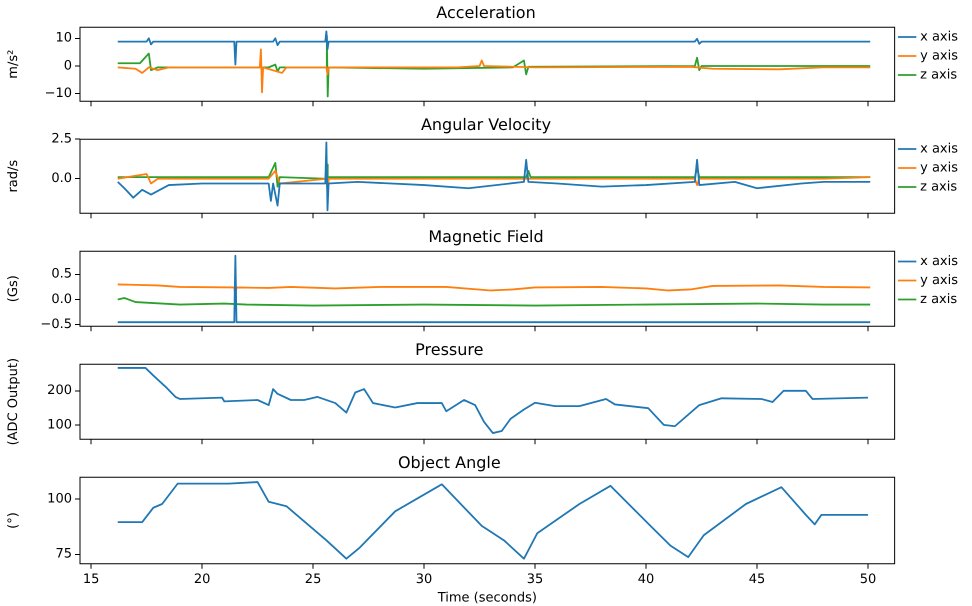  Describe the element at coordinates (535, 579) in the screenshot. I see `x-tick-label: 35` at that location.